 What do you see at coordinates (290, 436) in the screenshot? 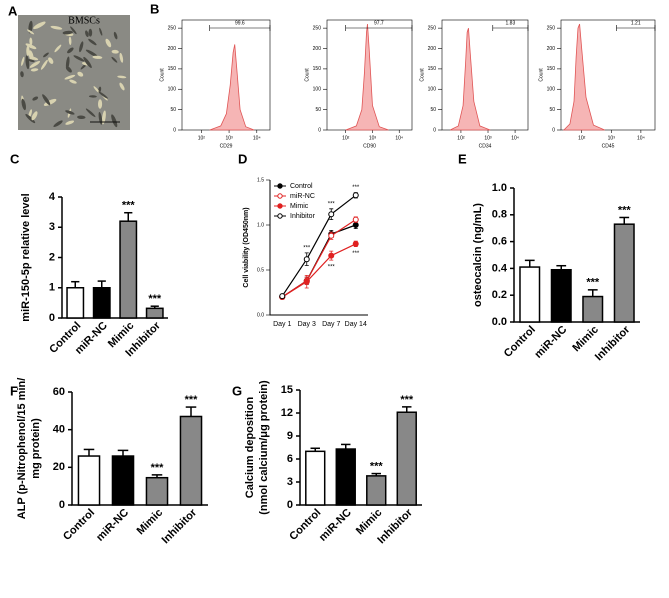
I see `y-tick-label: 9` at bounding box center [290, 436].